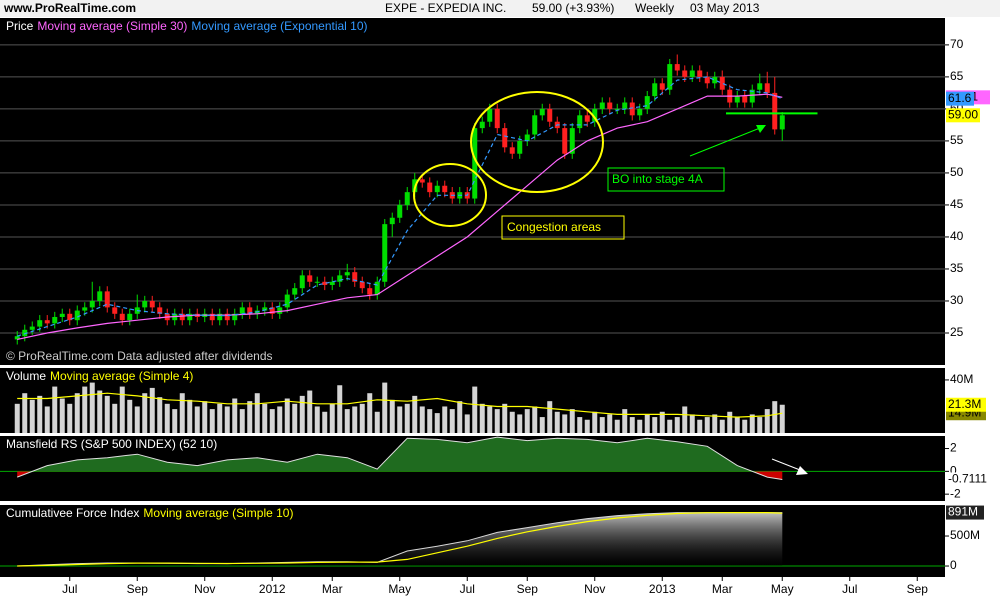 The height and width of the screenshot is (600, 1000). I want to click on y-tick-label: 25, so click(957, 332).